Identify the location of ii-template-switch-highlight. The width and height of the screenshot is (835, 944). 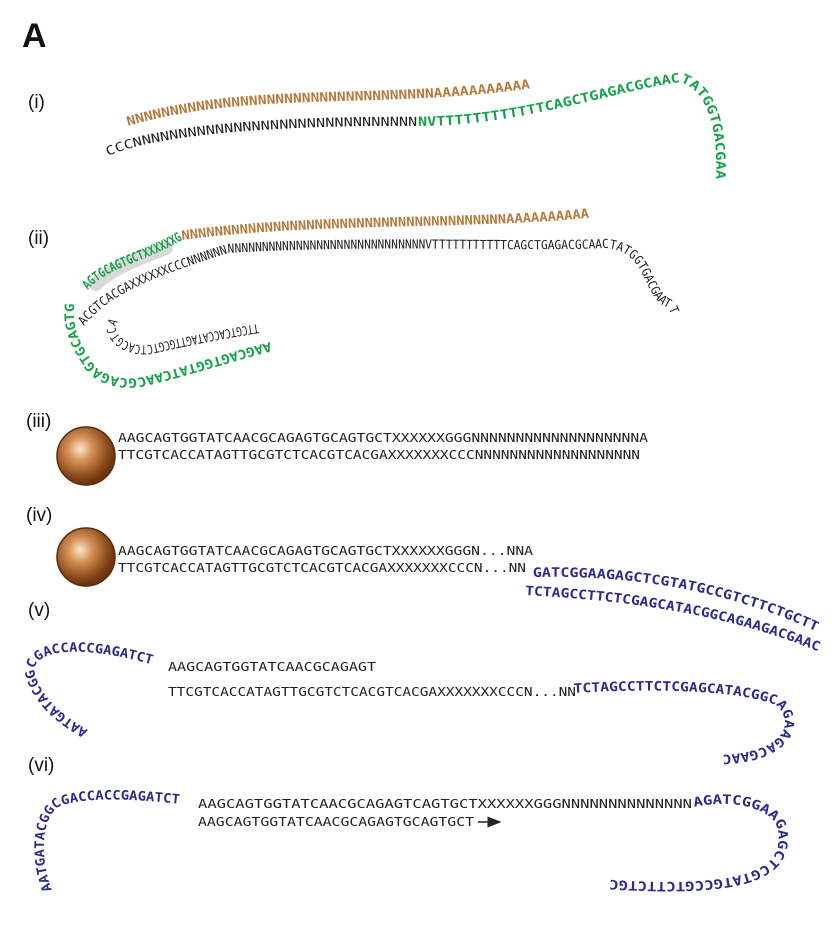
(131, 266).